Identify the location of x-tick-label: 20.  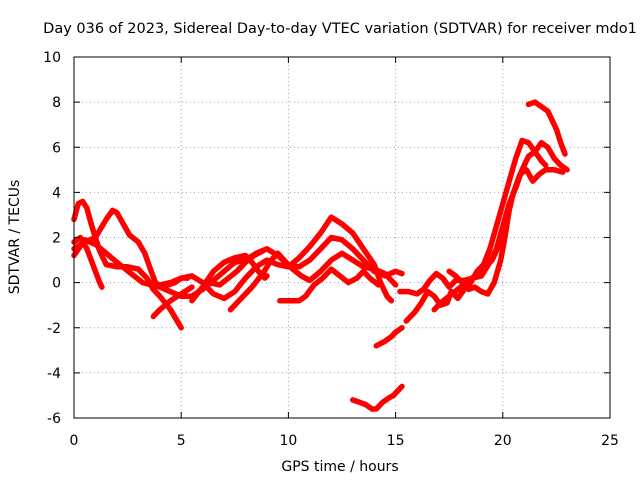
(503, 441).